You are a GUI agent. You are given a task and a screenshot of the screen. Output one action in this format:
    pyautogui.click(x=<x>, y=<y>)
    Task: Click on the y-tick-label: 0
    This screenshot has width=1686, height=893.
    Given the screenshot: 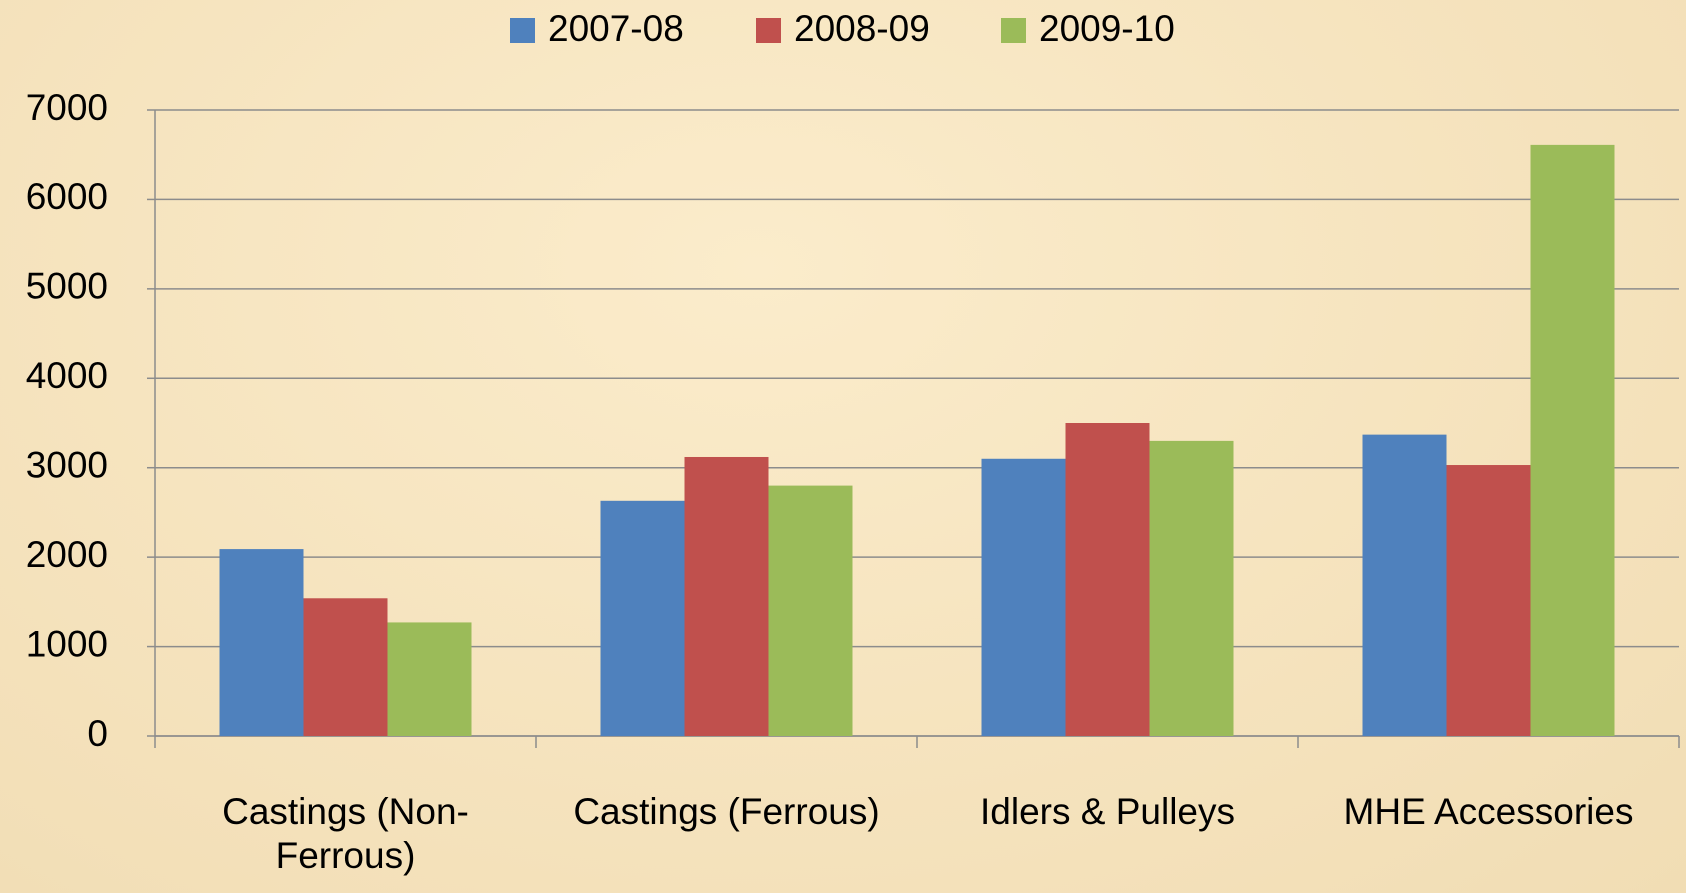 What is the action you would take?
    pyautogui.click(x=97, y=733)
    